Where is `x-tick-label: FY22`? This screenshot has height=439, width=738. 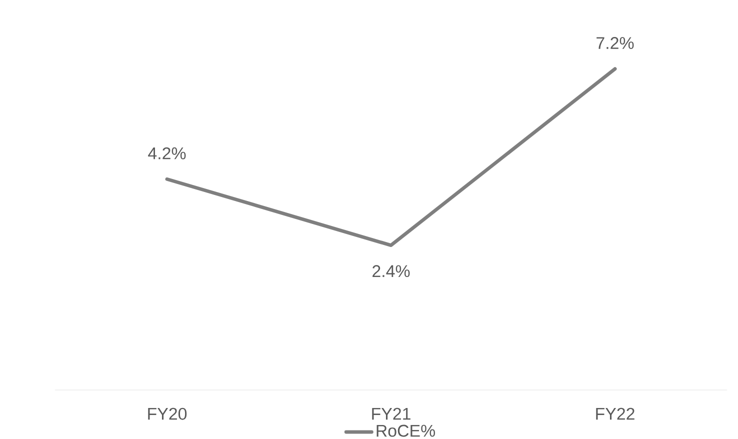 x-tick-label: FY22 is located at coordinates (615, 414).